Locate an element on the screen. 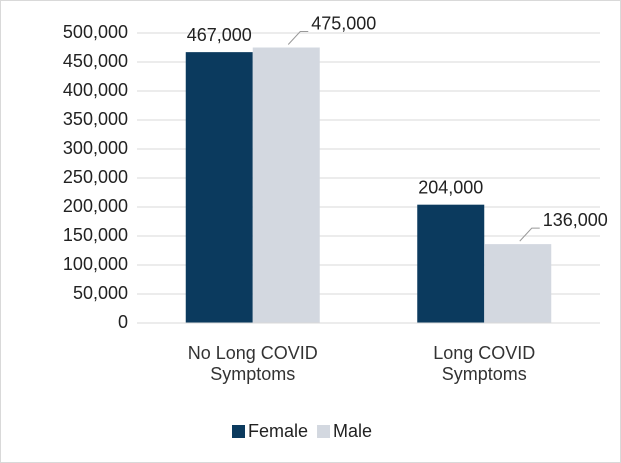 The height and width of the screenshot is (463, 621). y-tick-label: 300,000 is located at coordinates (95, 148).